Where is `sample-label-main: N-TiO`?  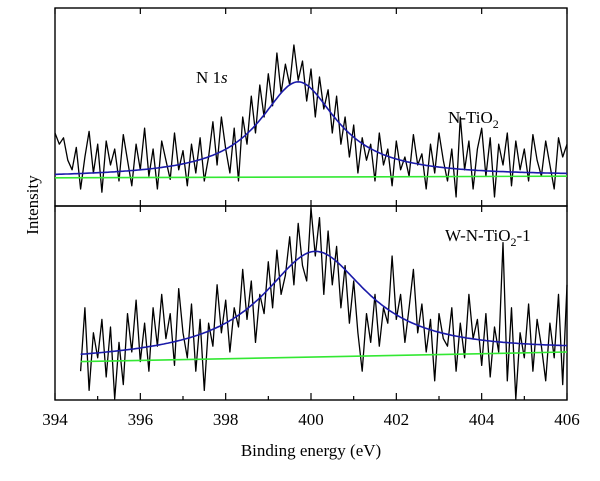 sample-label-main: N-TiO is located at coordinates (470, 117).